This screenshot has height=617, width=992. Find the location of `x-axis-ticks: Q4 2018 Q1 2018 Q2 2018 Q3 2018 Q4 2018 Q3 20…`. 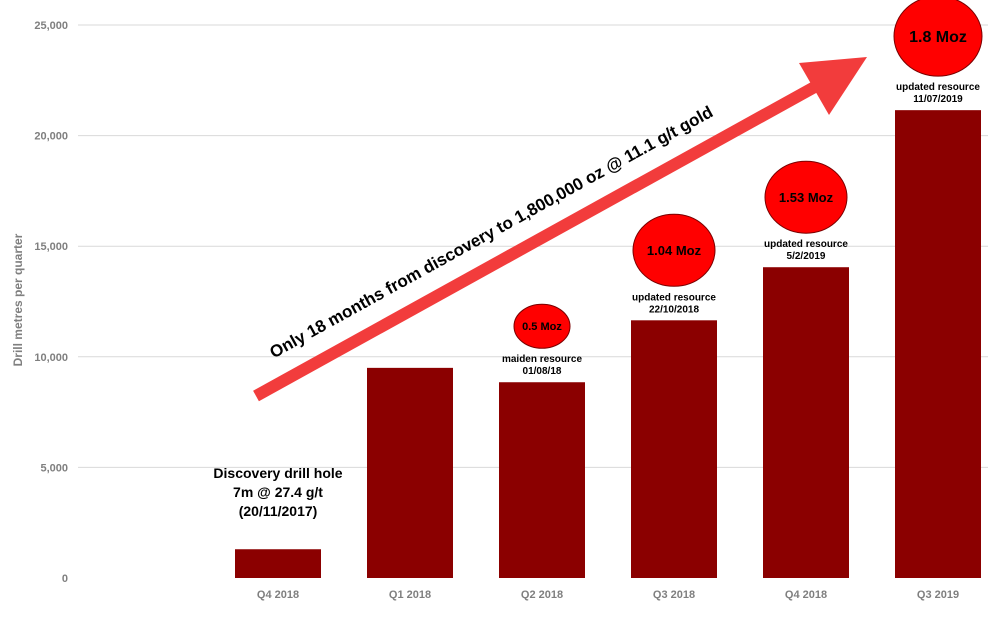

x-axis-ticks: Q4 2018 Q1 2018 Q2 2018 Q3 2018 Q4 2018 Q3 20… is located at coordinates (608, 595).